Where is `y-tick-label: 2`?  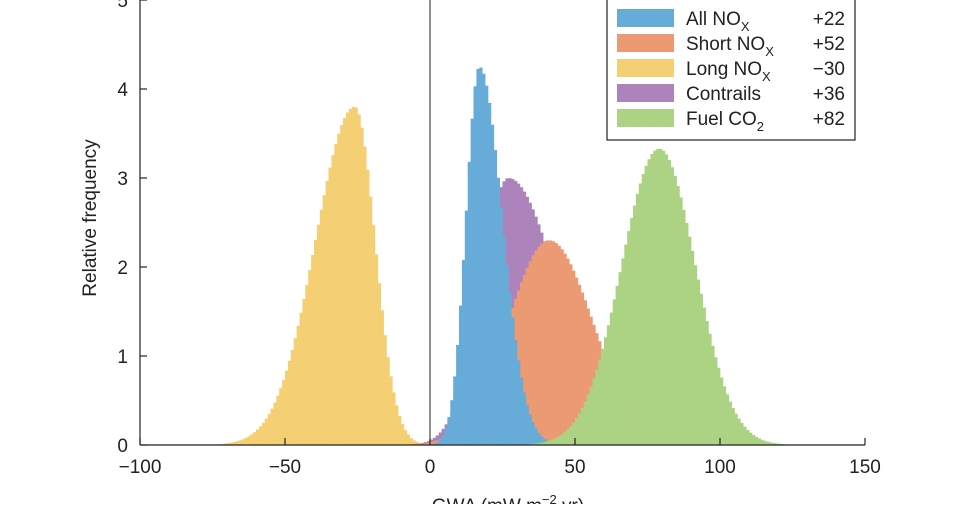 y-tick-label: 2 is located at coordinates (122, 268).